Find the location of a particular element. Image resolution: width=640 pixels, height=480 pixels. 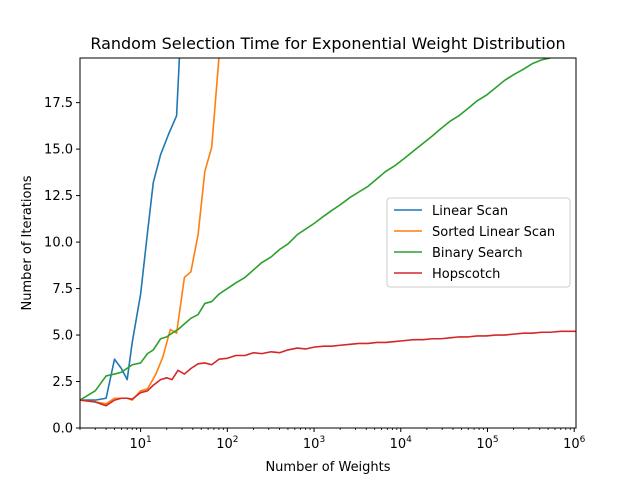

y-tick-label-1: 2.5 is located at coordinates (62, 382).